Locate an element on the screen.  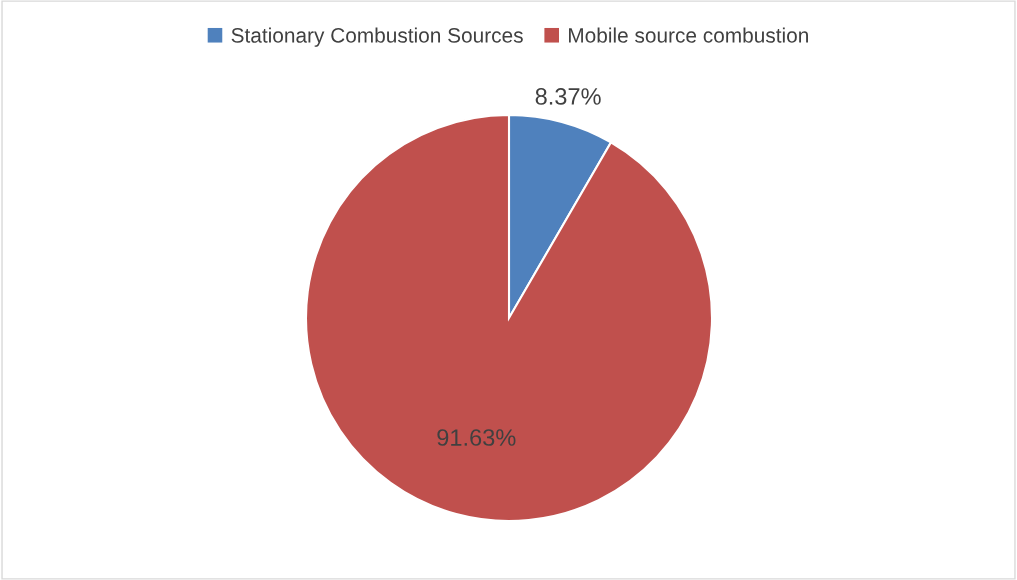
data-label: 91.63% is located at coordinates (476, 437).